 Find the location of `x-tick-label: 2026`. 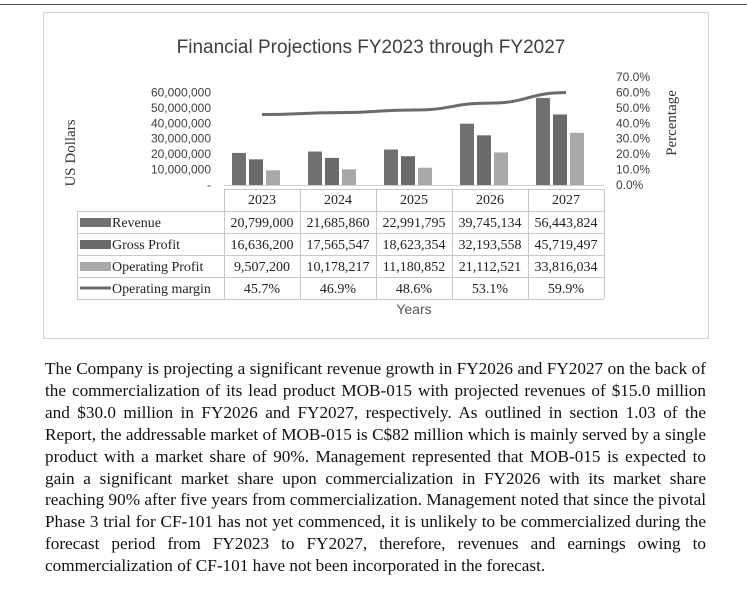

x-tick-label: 2026 is located at coordinates (490, 200).